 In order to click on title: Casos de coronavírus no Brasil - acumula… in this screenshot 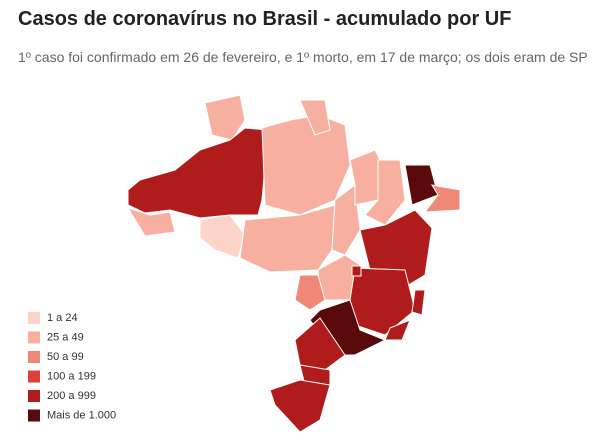, I will do `click(265, 19)`.